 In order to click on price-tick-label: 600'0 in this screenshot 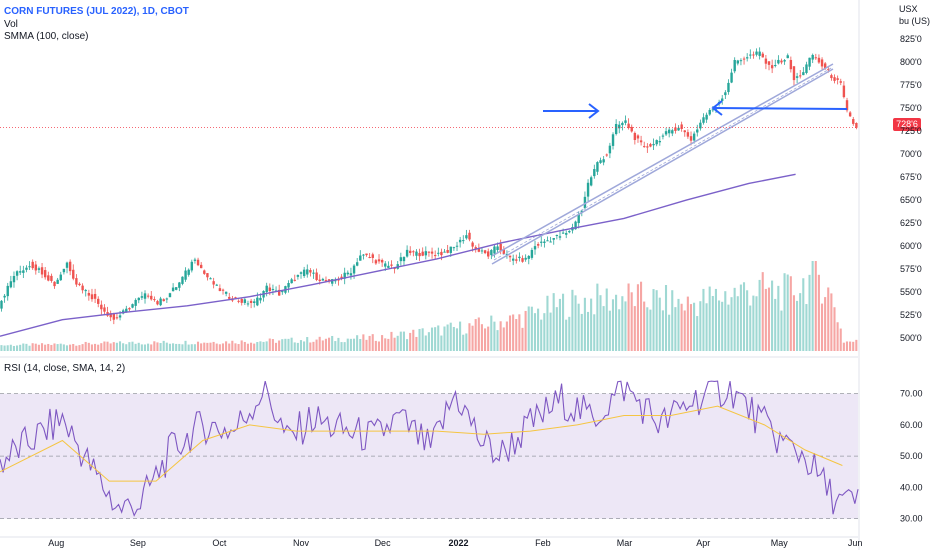, I will do `click(911, 246)`.